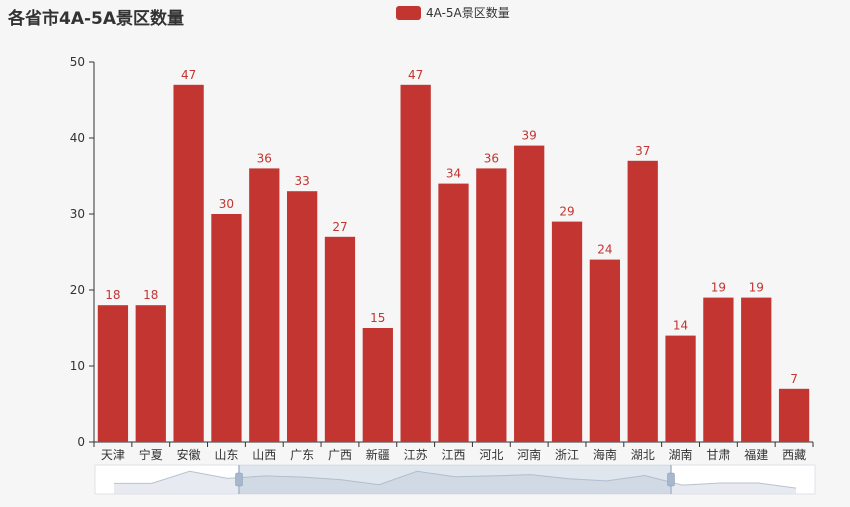 The height and width of the screenshot is (507, 850). What do you see at coordinates (794, 379) in the screenshot?
I see `data-label: 7` at bounding box center [794, 379].